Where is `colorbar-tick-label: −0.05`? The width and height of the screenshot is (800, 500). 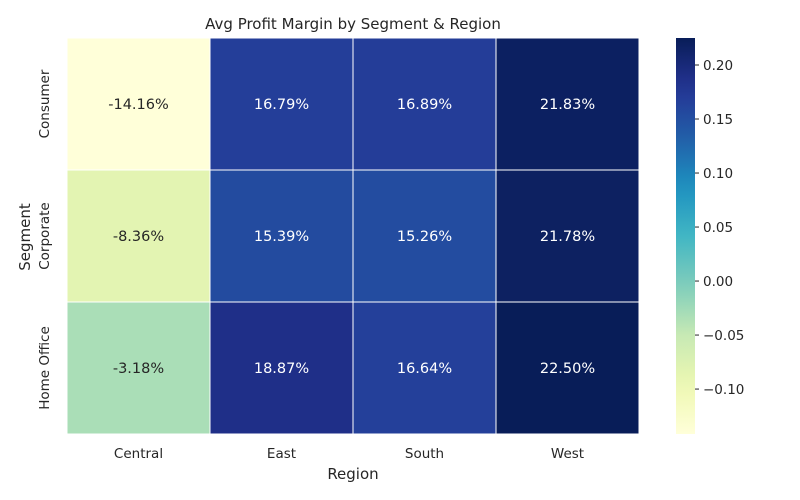 colorbar-tick-label: −0.05 is located at coordinates (723, 336).